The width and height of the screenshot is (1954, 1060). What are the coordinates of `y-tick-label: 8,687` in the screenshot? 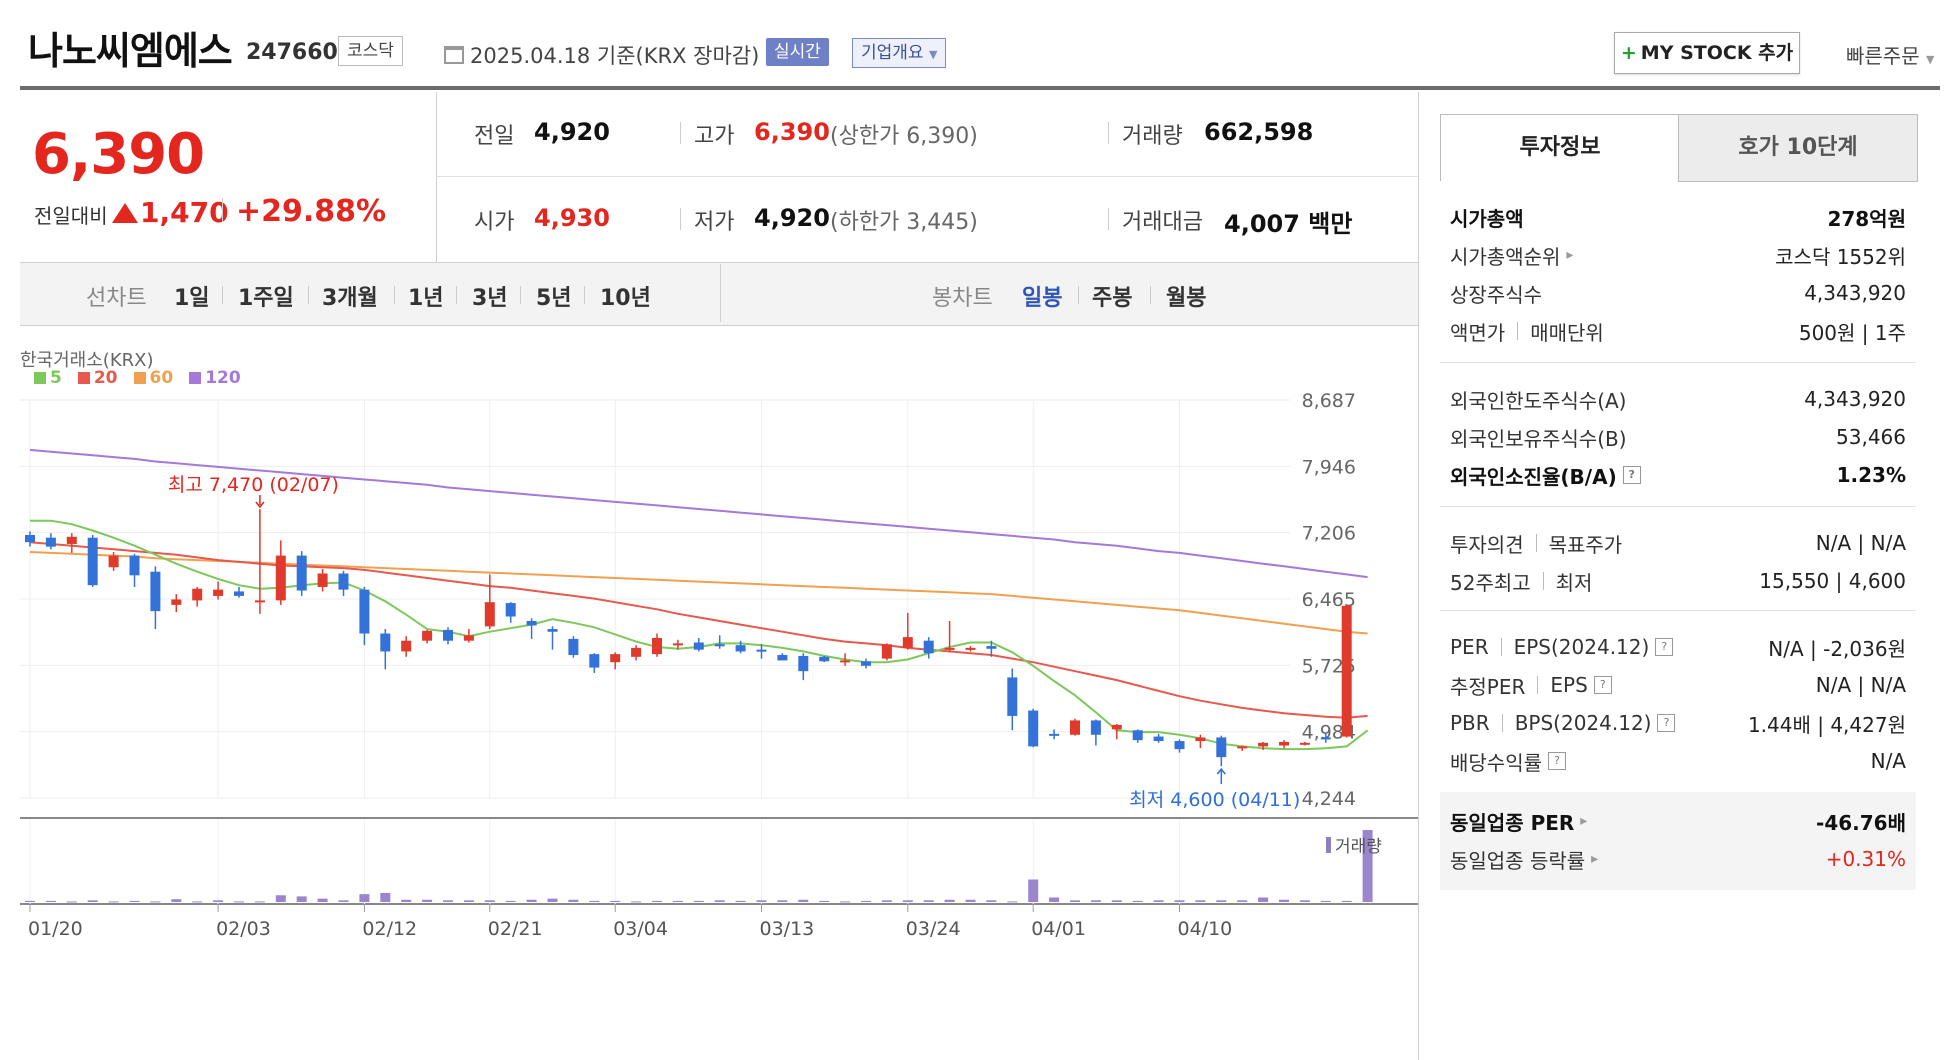 It's located at (1329, 401).